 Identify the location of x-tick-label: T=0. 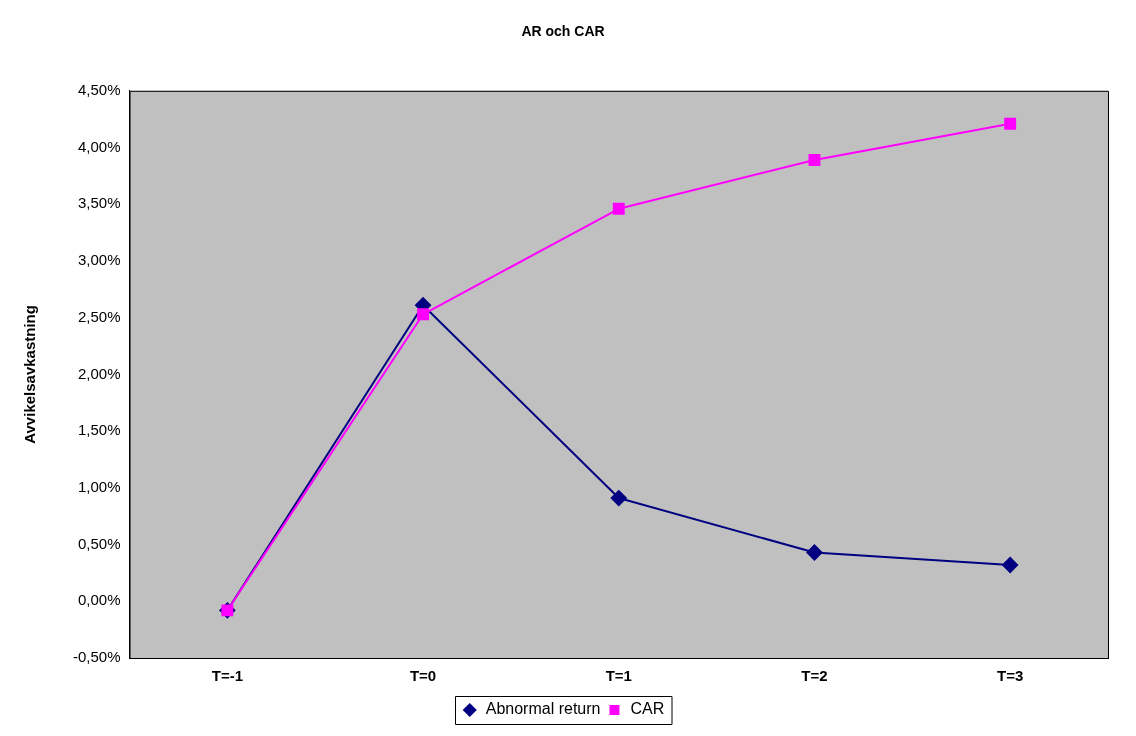
(423, 676).